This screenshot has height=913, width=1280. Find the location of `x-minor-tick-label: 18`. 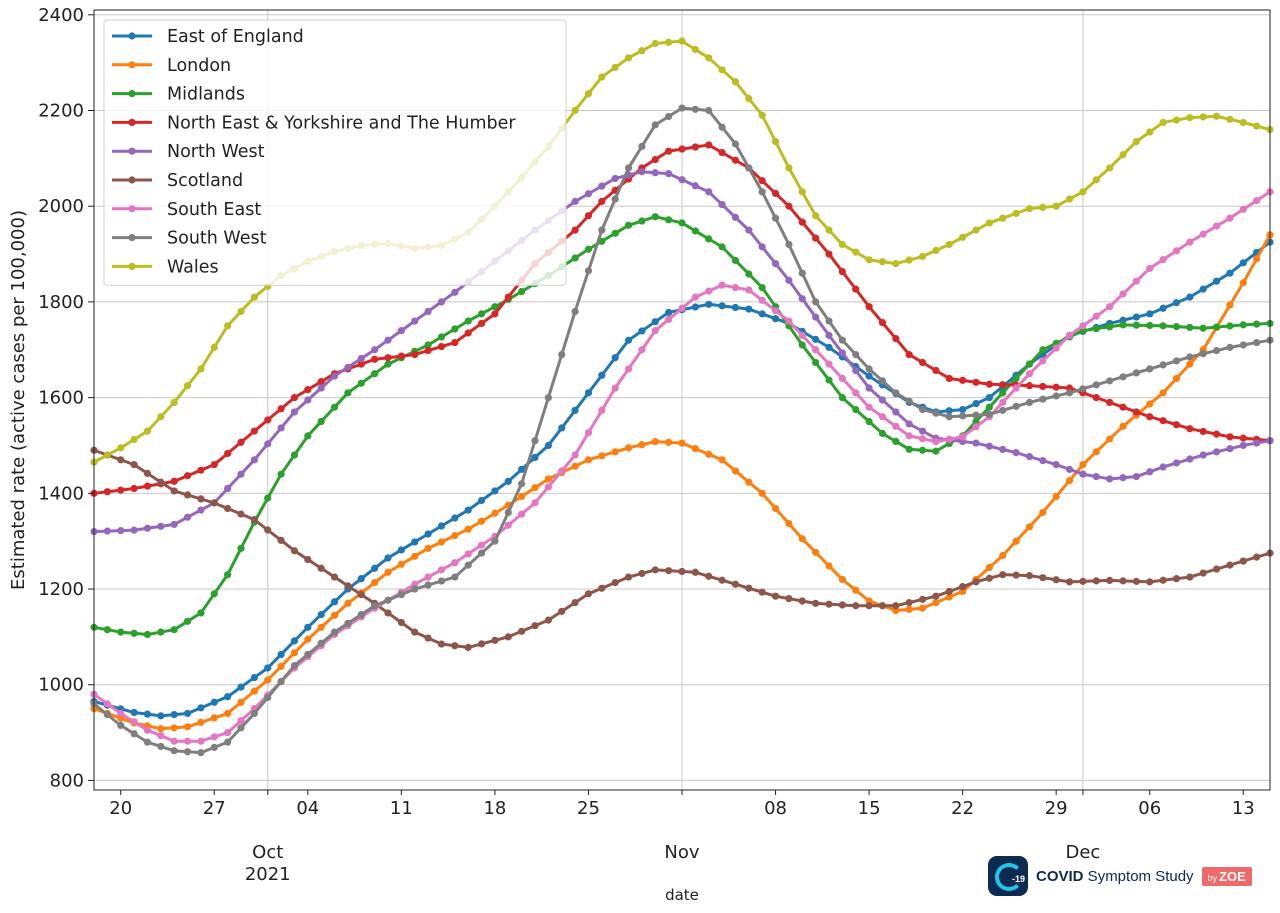

x-minor-tick-label: 18 is located at coordinates (494, 808).